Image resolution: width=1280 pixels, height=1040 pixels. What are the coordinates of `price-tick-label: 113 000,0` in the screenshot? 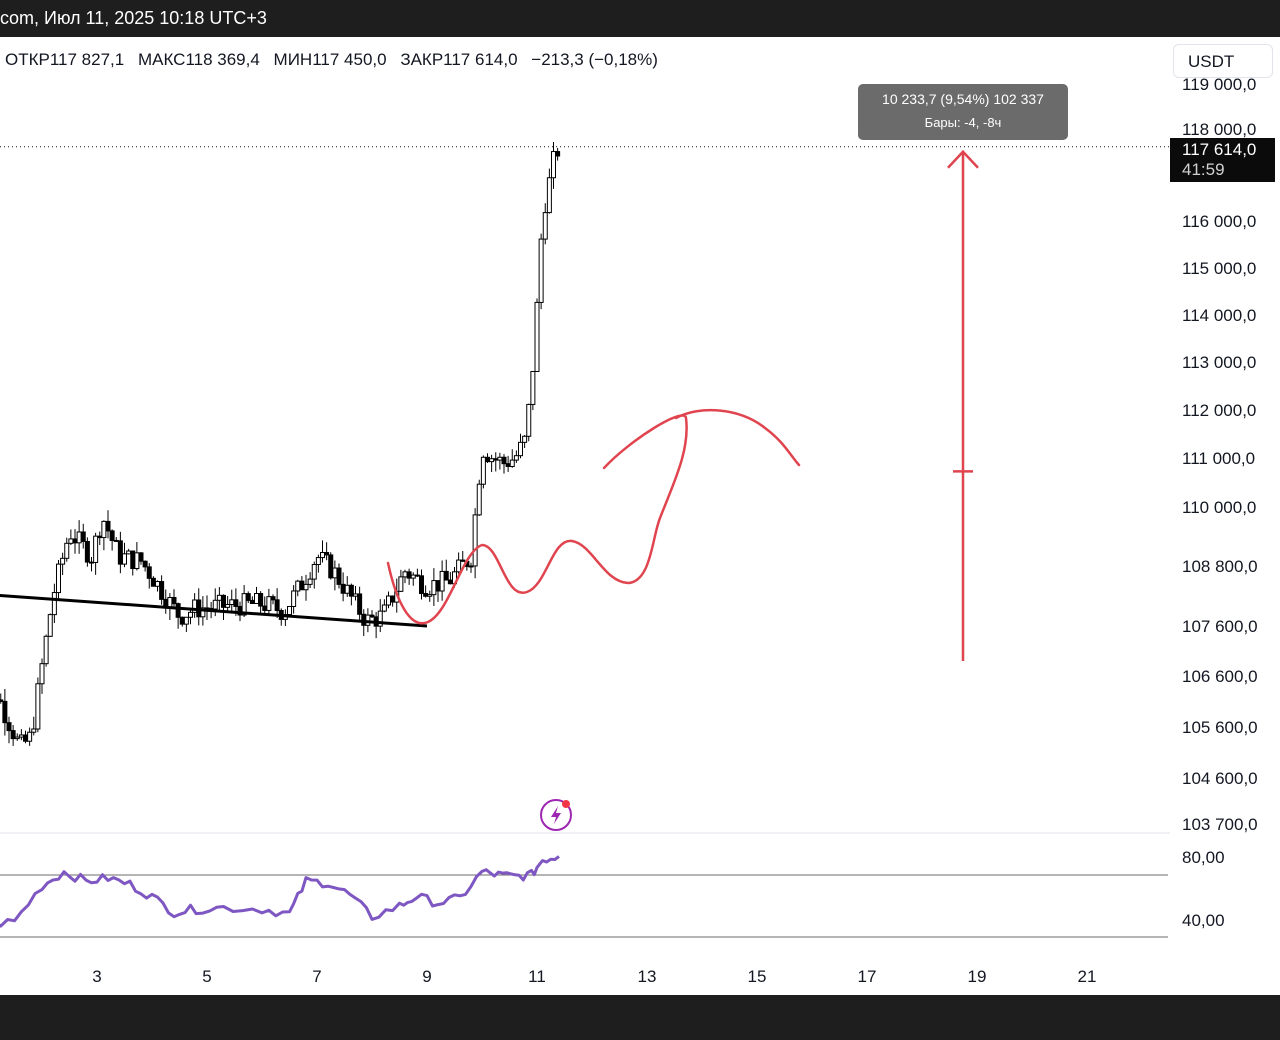 It's located at (1219, 362).